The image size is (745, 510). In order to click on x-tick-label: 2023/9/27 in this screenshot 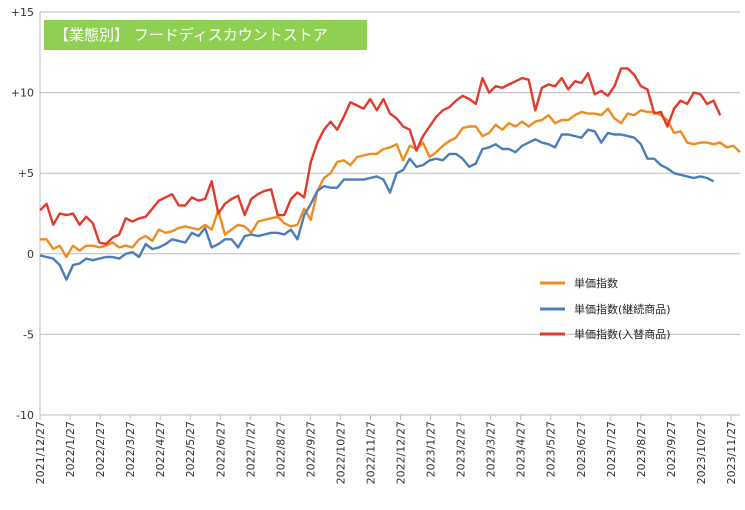, I will do `click(671, 449)`.